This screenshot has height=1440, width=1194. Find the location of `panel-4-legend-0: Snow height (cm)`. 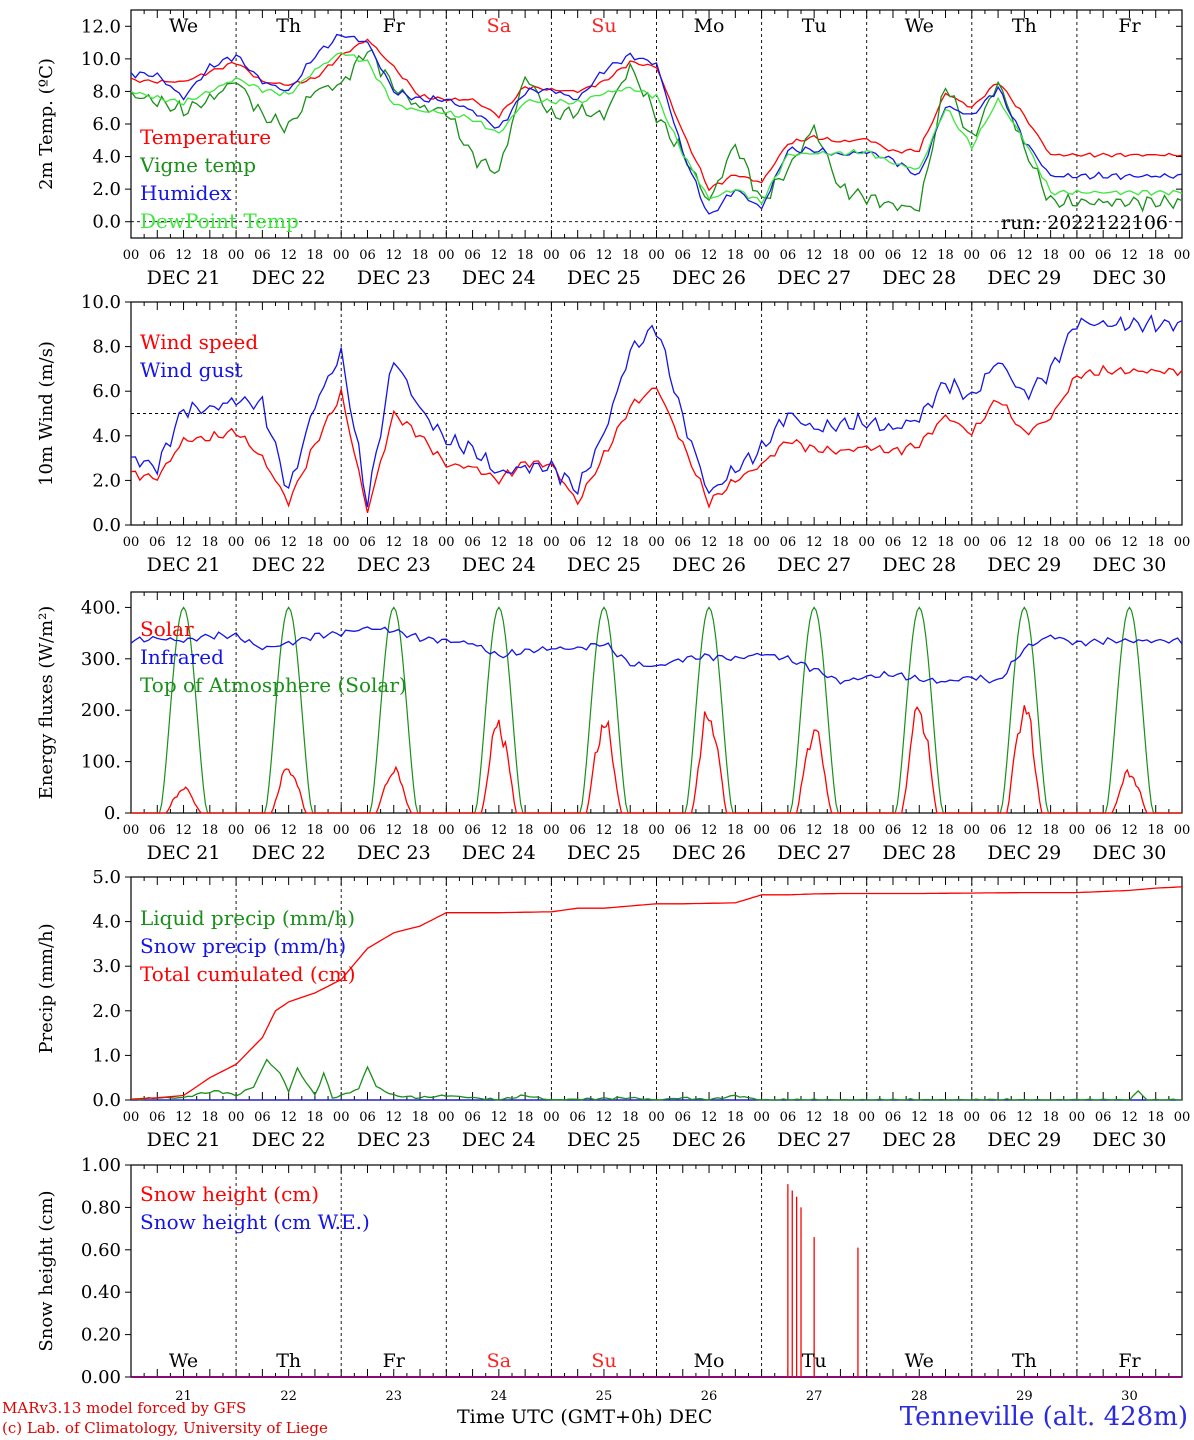

panel-4-legend-0: Snow height (cm) is located at coordinates (229, 1194).